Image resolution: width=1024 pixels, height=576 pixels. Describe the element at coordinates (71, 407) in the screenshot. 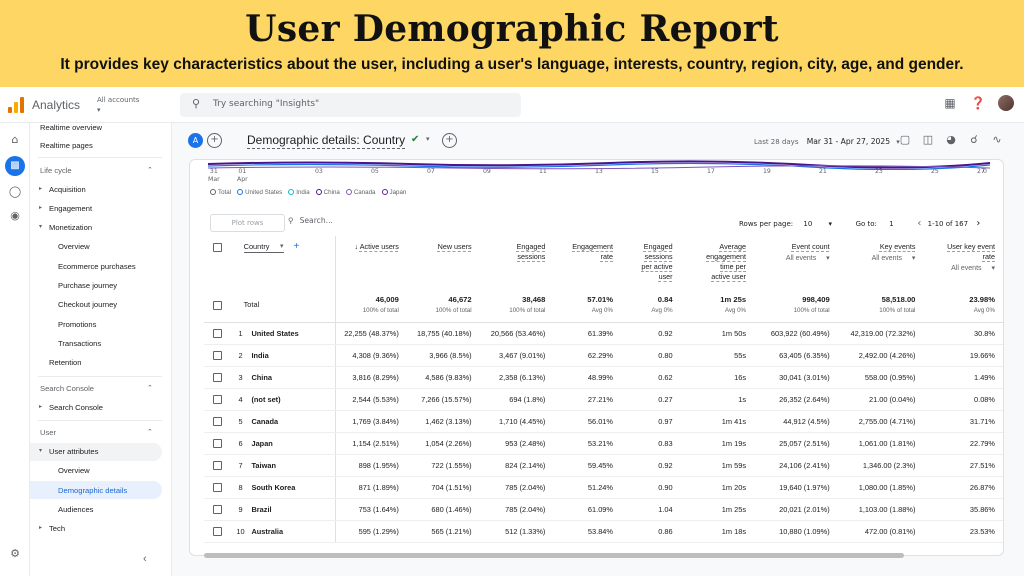

I see `sidebar-item-search-console: ▸ Search Console` at that location.